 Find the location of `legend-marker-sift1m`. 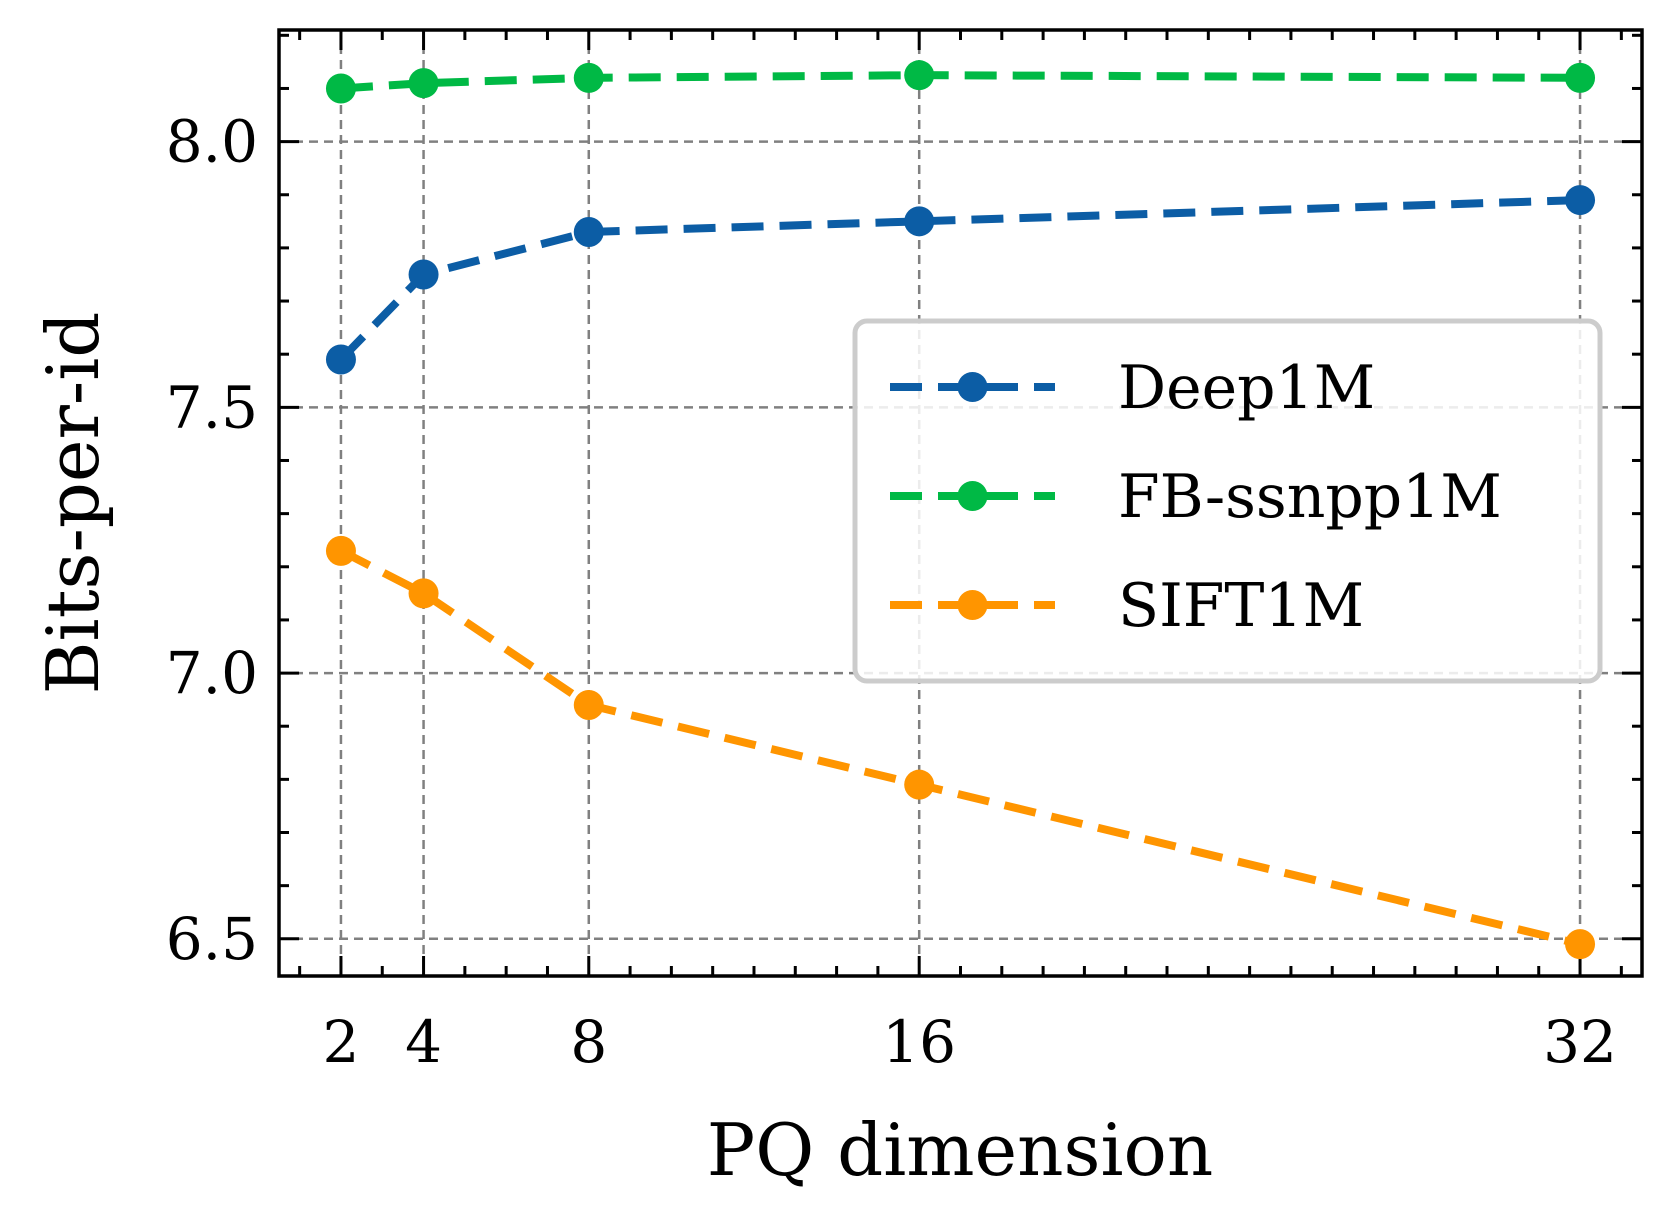

legend-marker-sift1m is located at coordinates (972, 605).